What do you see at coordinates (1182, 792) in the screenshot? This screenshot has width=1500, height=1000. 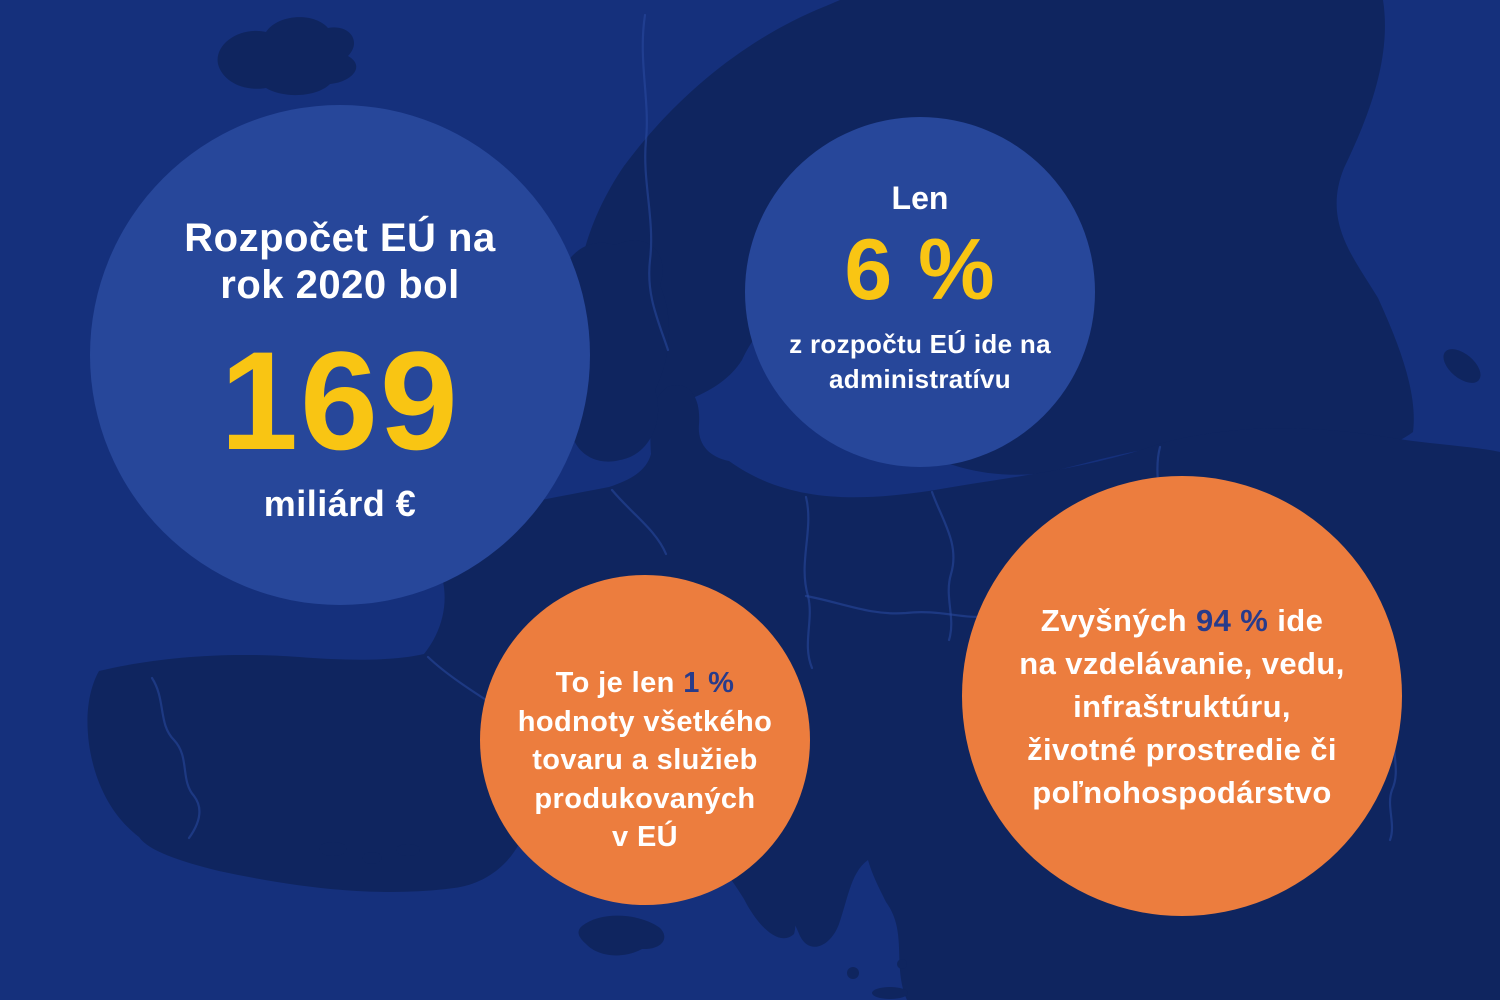 I see `remainder-line5: poľnohospodárstvo` at bounding box center [1182, 792].